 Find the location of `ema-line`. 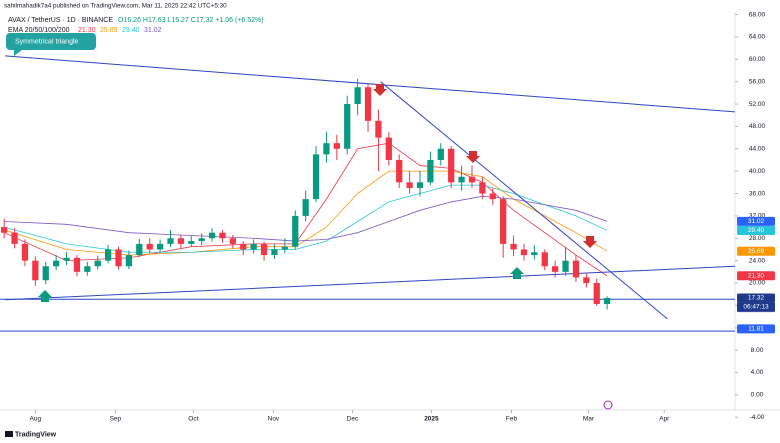

ema-line is located at coordinates (306, 218).